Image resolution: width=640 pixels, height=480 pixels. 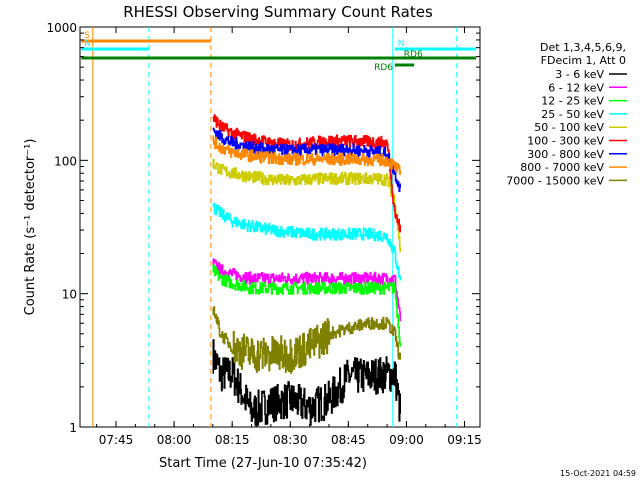 I want to click on legend-label-4: 50 - 100 keV, so click(x=569, y=127).